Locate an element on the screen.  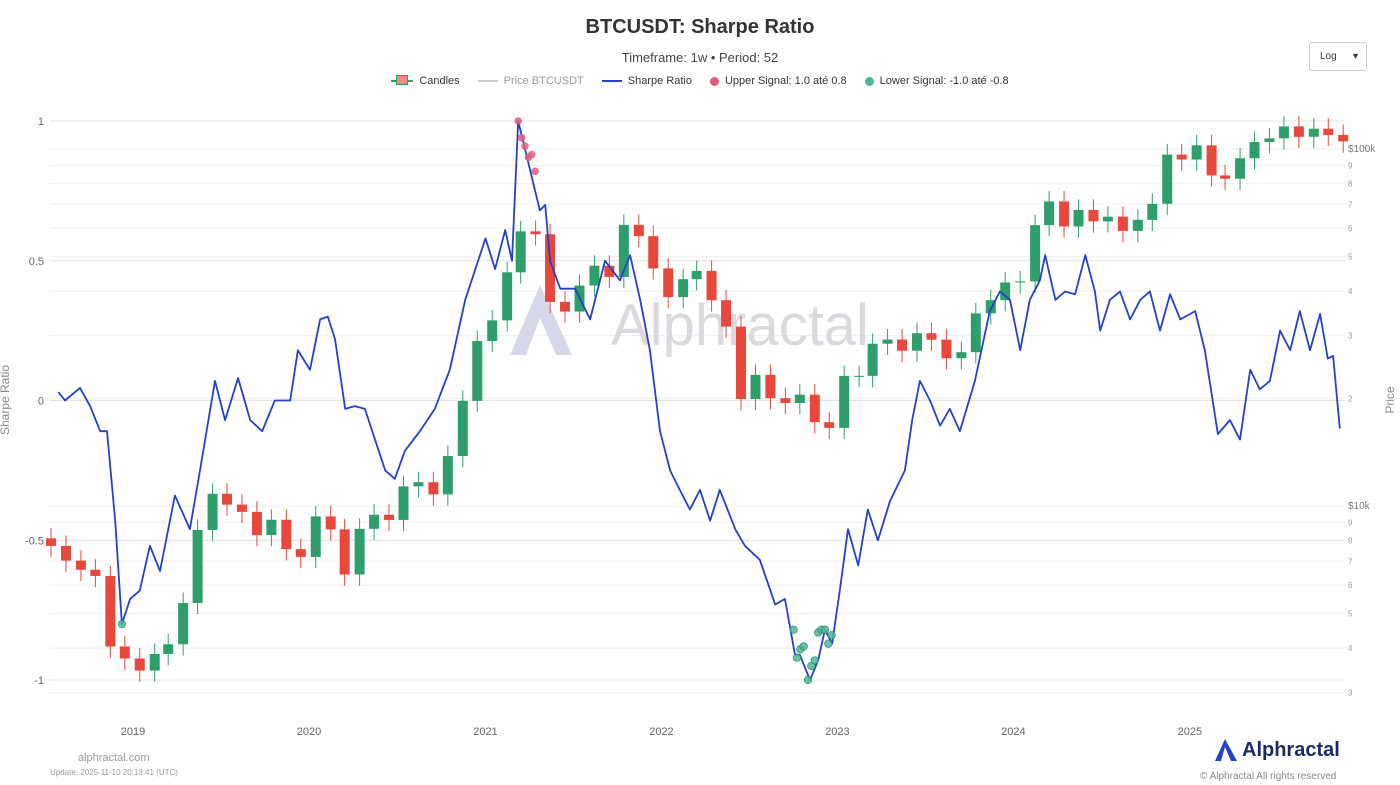
legend-item-lower-signal: Lower Signal: -1.0 até -0.8 is located at coordinates (936, 81).